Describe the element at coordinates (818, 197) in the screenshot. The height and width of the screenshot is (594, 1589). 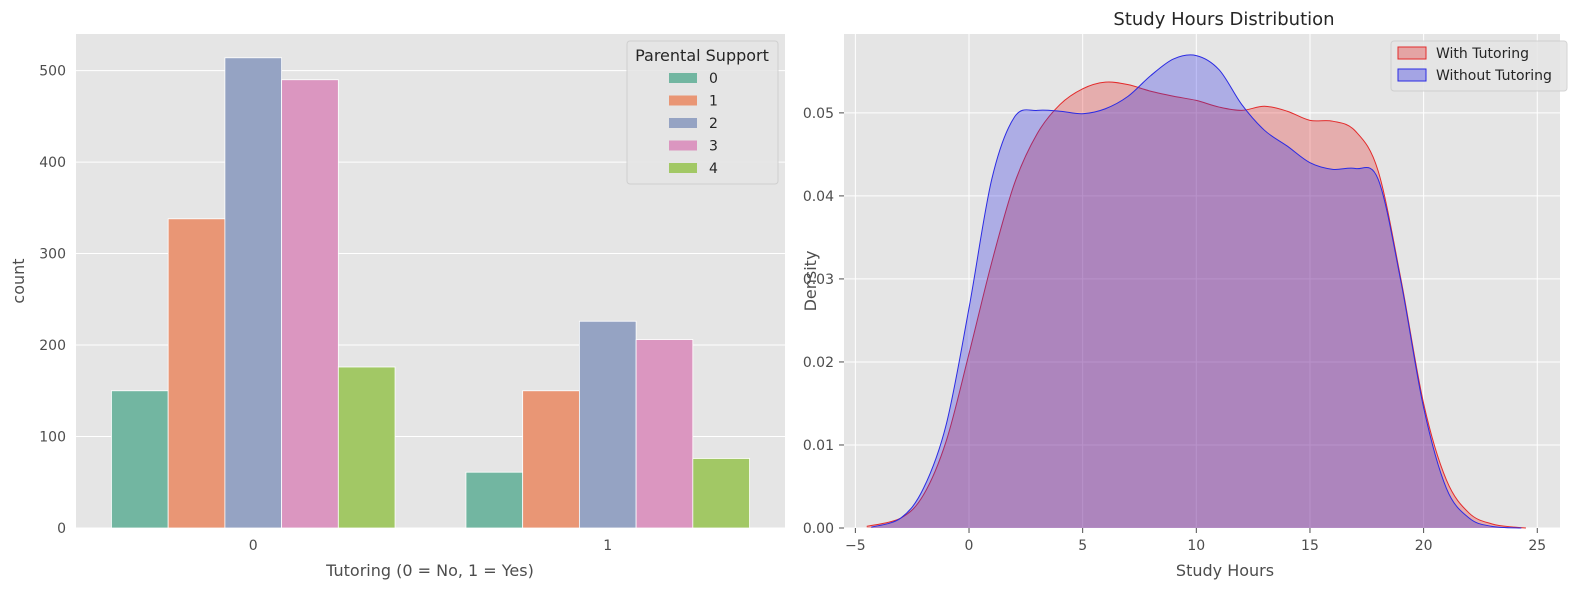
I see `right-y-tick-label: 0.04` at that location.